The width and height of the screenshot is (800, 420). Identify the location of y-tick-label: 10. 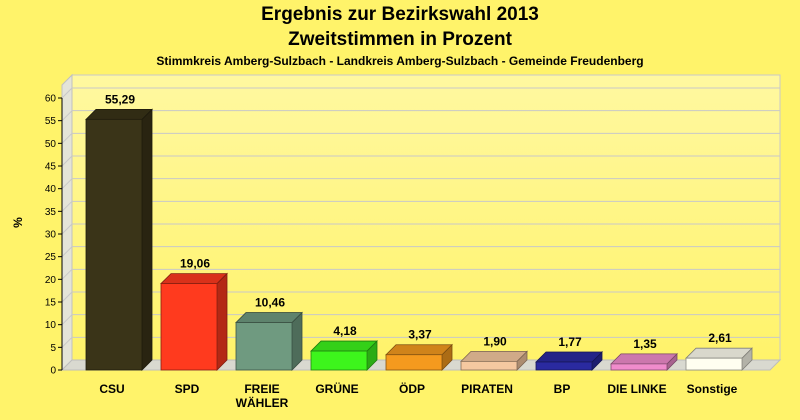
(51, 325).